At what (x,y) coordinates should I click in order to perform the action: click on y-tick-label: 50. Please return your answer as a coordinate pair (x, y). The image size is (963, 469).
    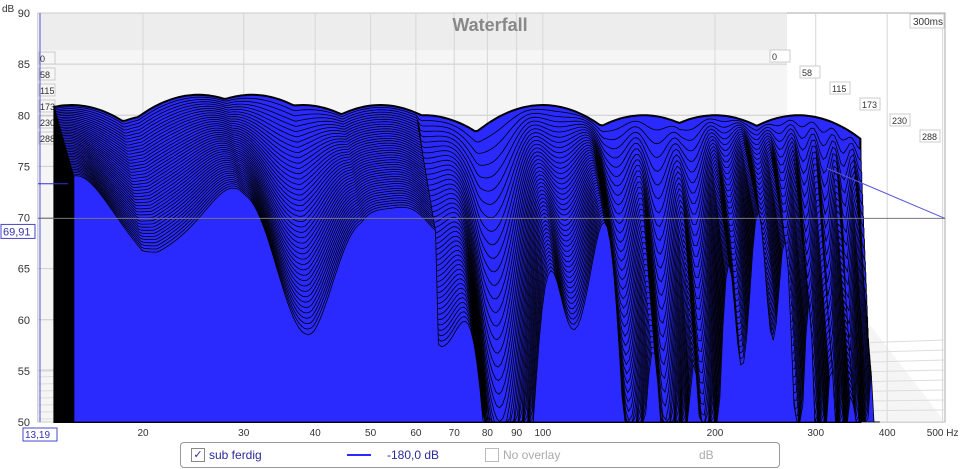
    Looking at the image, I should click on (24, 423).